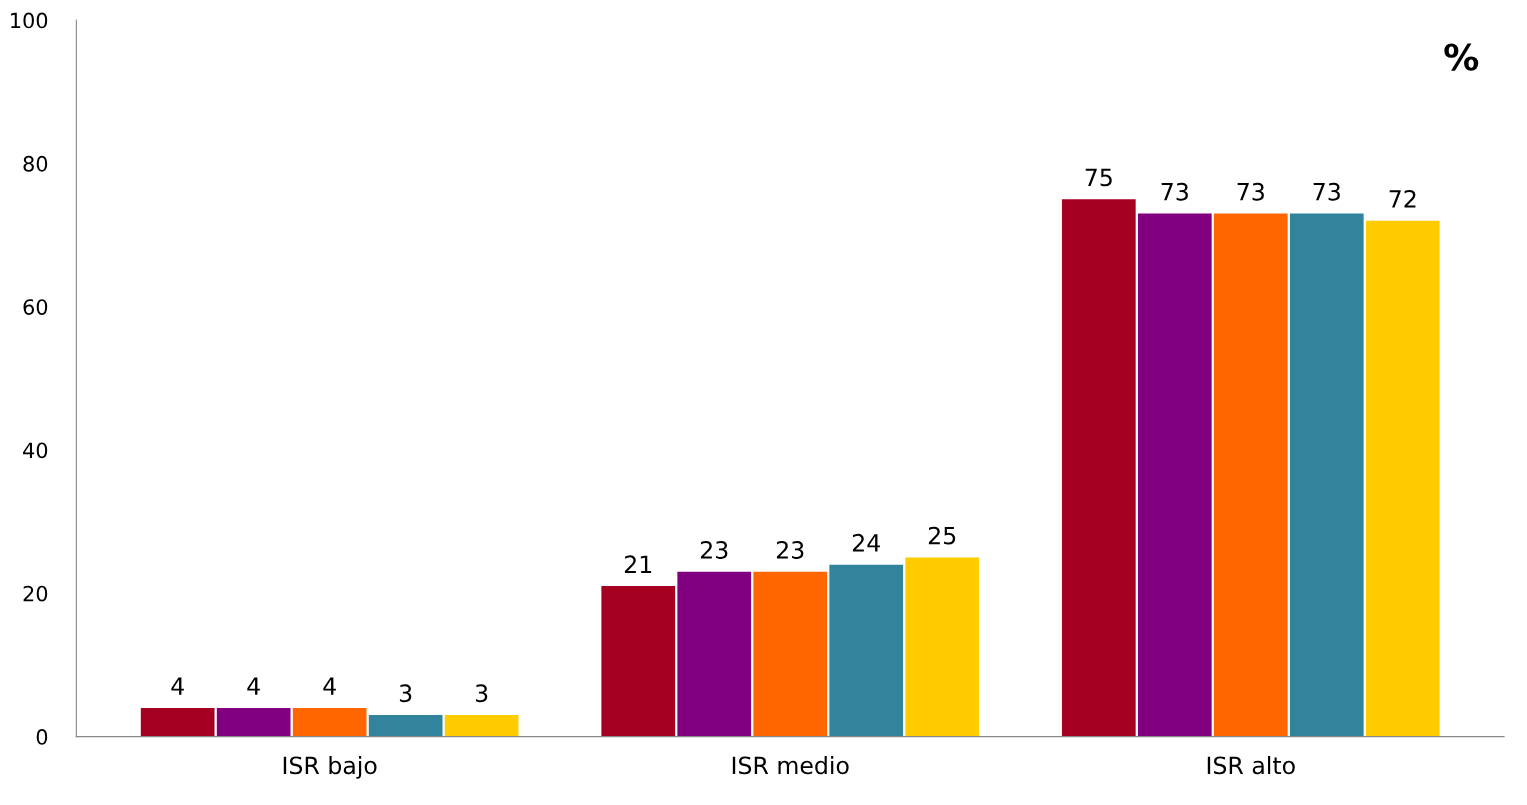  What do you see at coordinates (35, 163) in the screenshot?
I see `y-tick-label: 80` at bounding box center [35, 163].